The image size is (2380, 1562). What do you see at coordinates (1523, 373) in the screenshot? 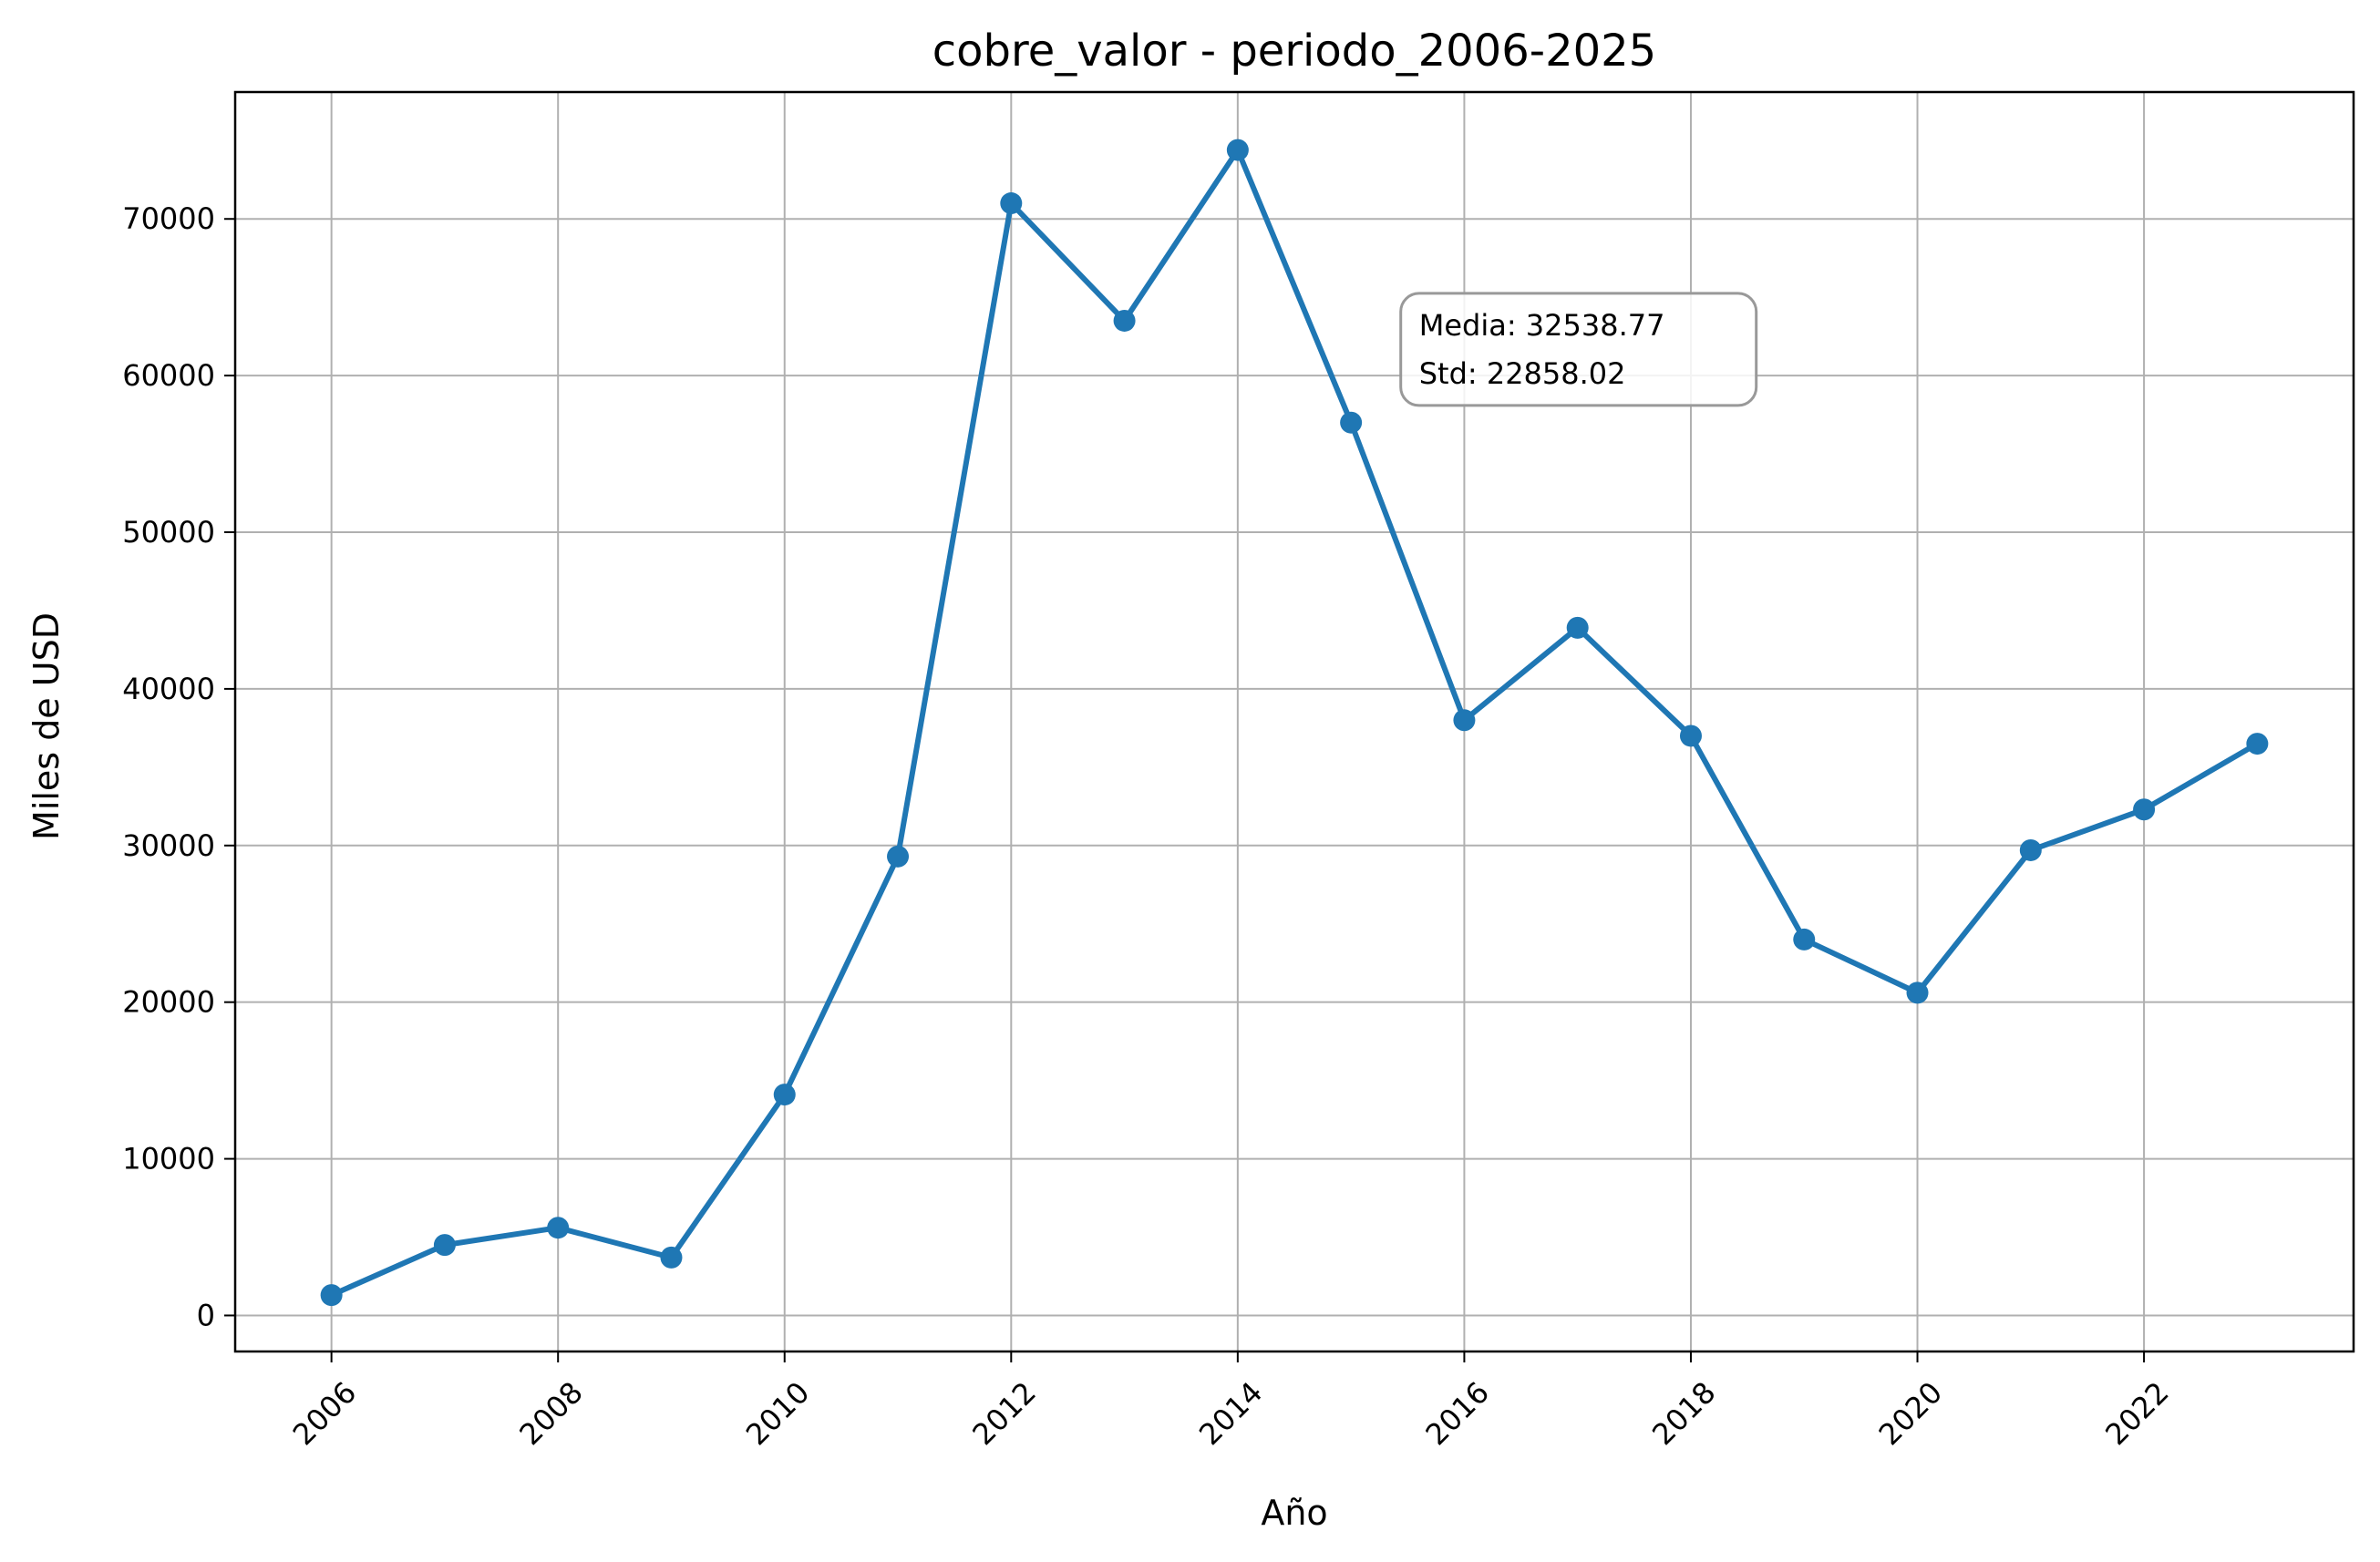
I see `stats-std-text: Std: 22858.02` at bounding box center [1523, 373].